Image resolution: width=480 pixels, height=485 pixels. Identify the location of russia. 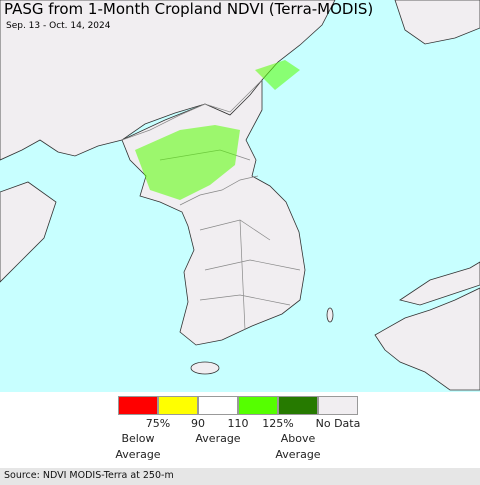
(437, 22).